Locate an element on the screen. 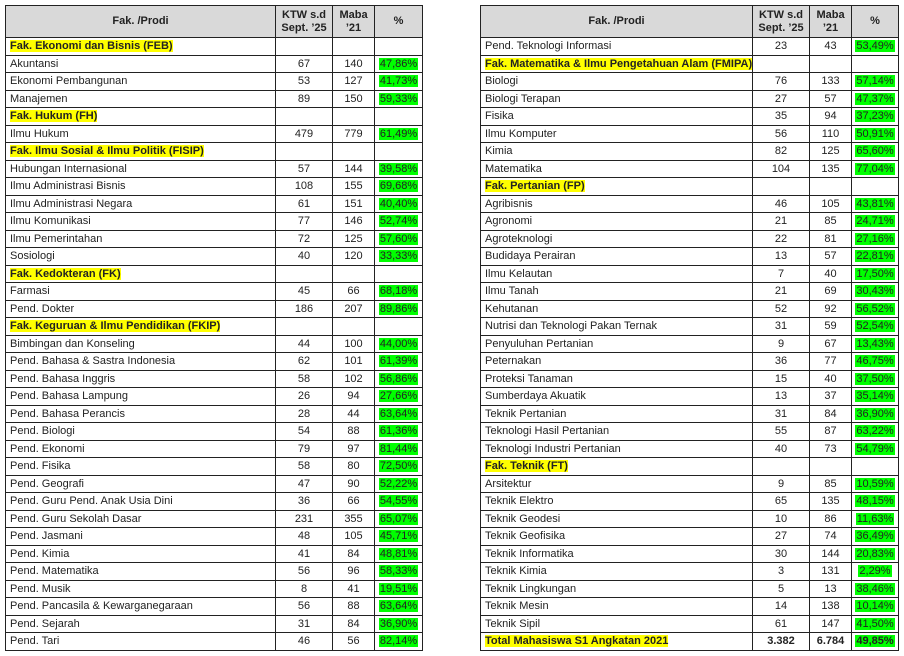 Image resolution: width=904 pixels, height=656 pixels. ktw-cell: 479 is located at coordinates (304, 133).